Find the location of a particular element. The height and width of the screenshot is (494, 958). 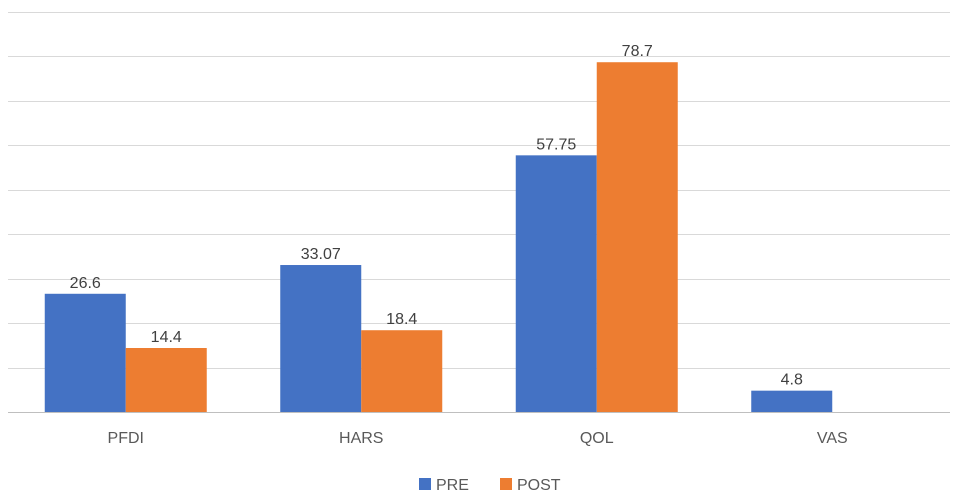

x-tick-label-vas: VAS is located at coordinates (832, 438).